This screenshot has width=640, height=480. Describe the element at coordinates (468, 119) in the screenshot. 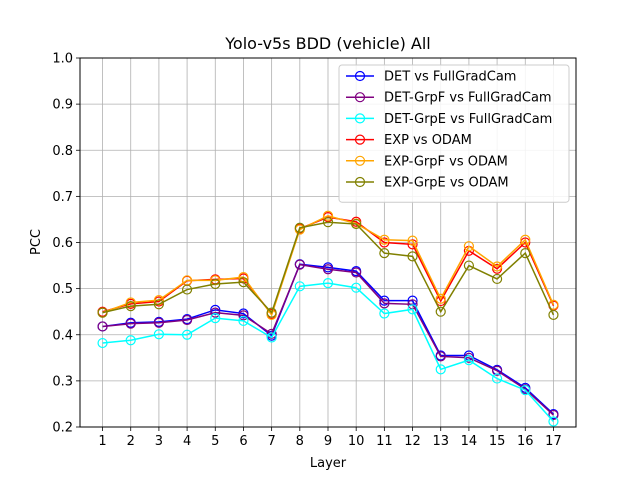

I see `legend-label: DET-GrpE vs FullGradCam` at that location.